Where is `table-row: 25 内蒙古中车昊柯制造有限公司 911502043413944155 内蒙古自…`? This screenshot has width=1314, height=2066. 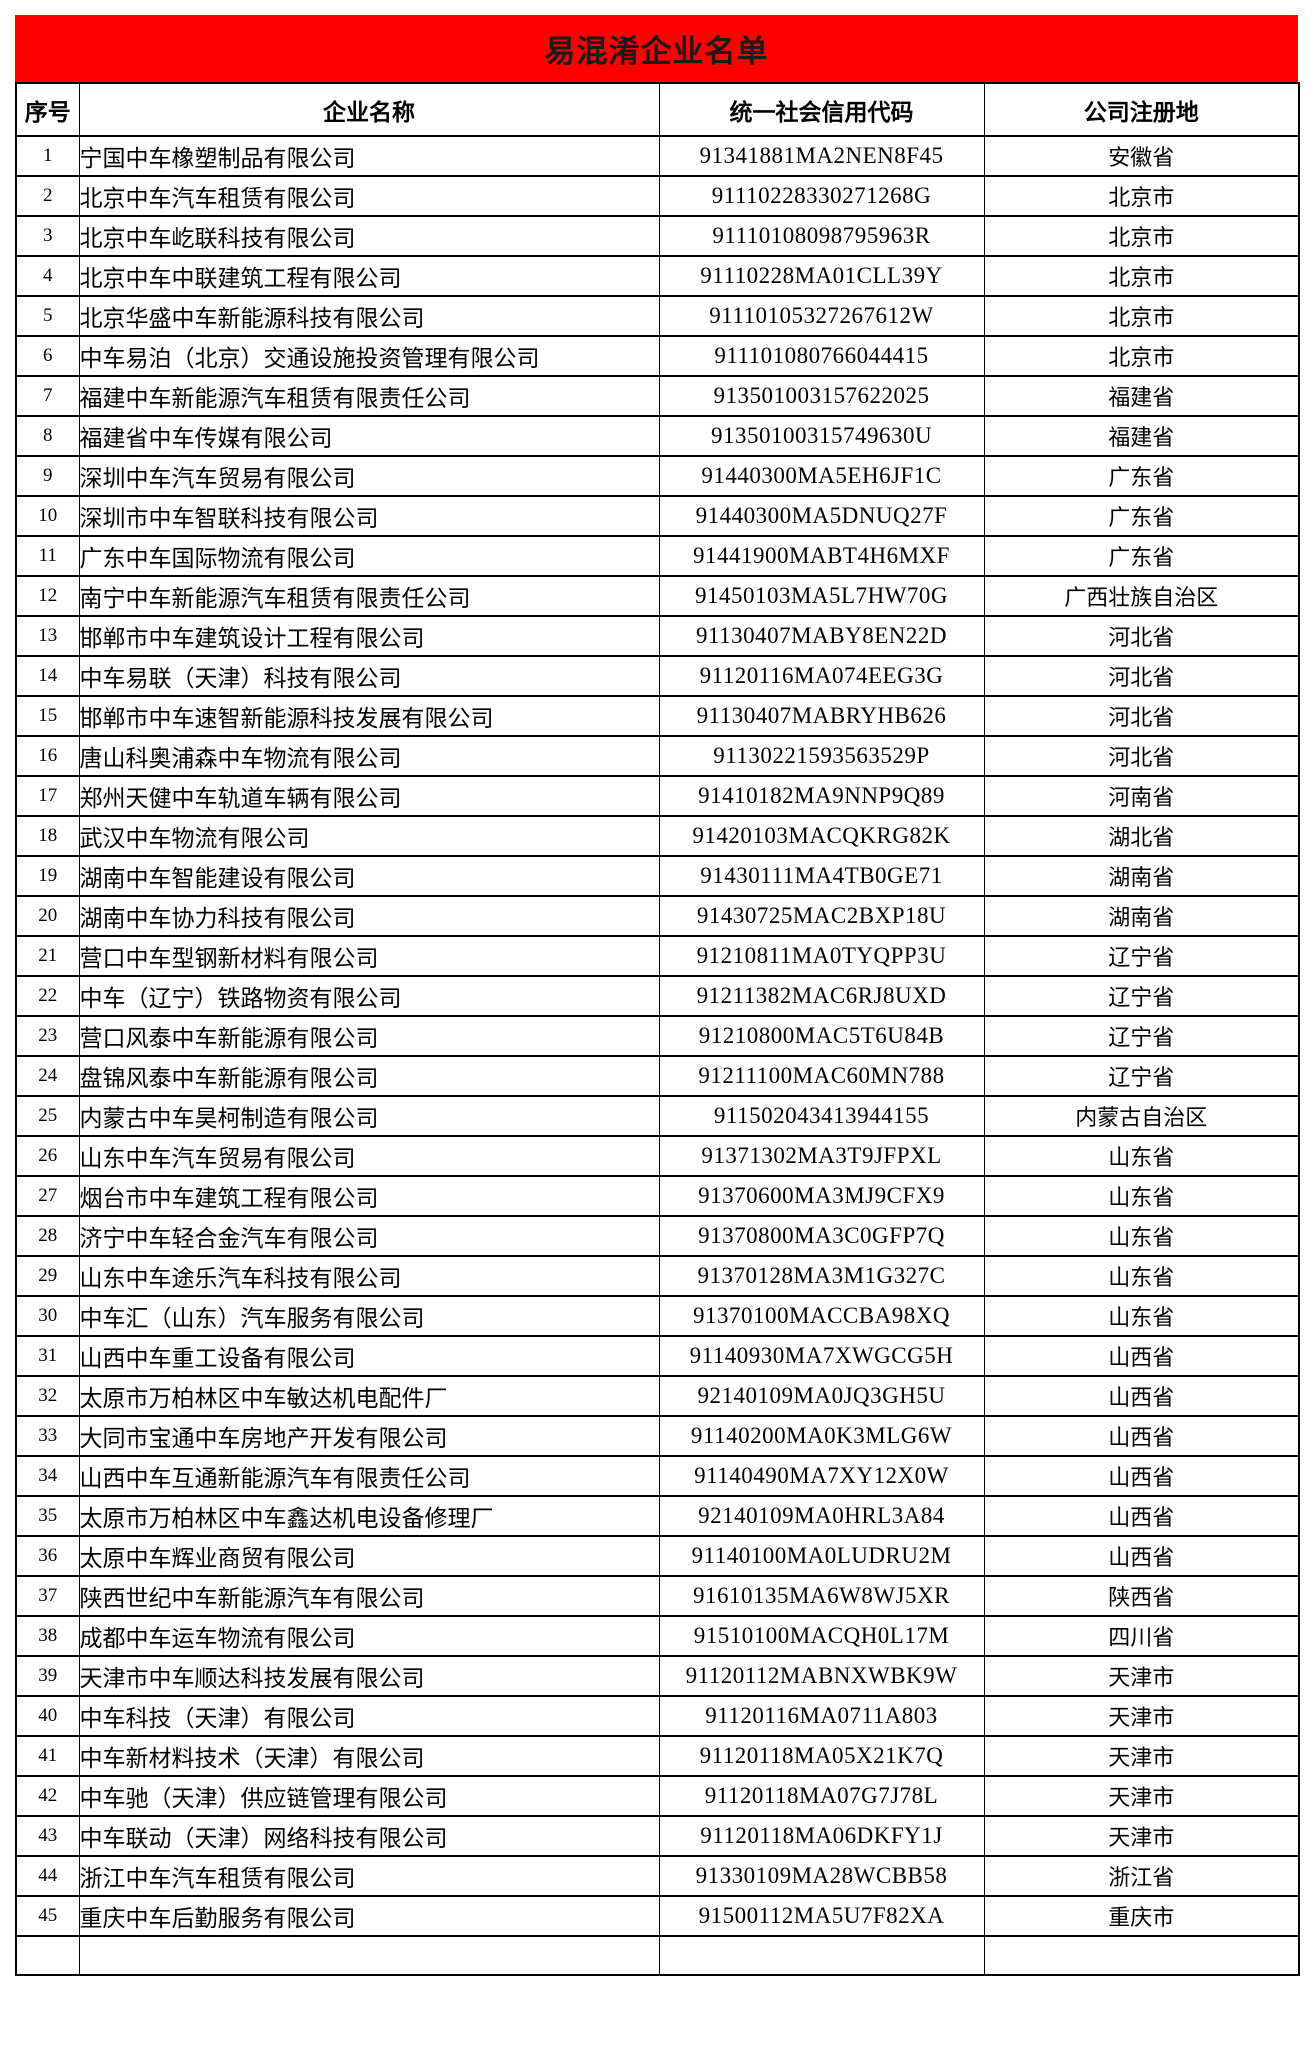
table-row: 25 内蒙古中车昊柯制造有限公司 911502043413944155 内蒙古自… is located at coordinates (657, 1116).